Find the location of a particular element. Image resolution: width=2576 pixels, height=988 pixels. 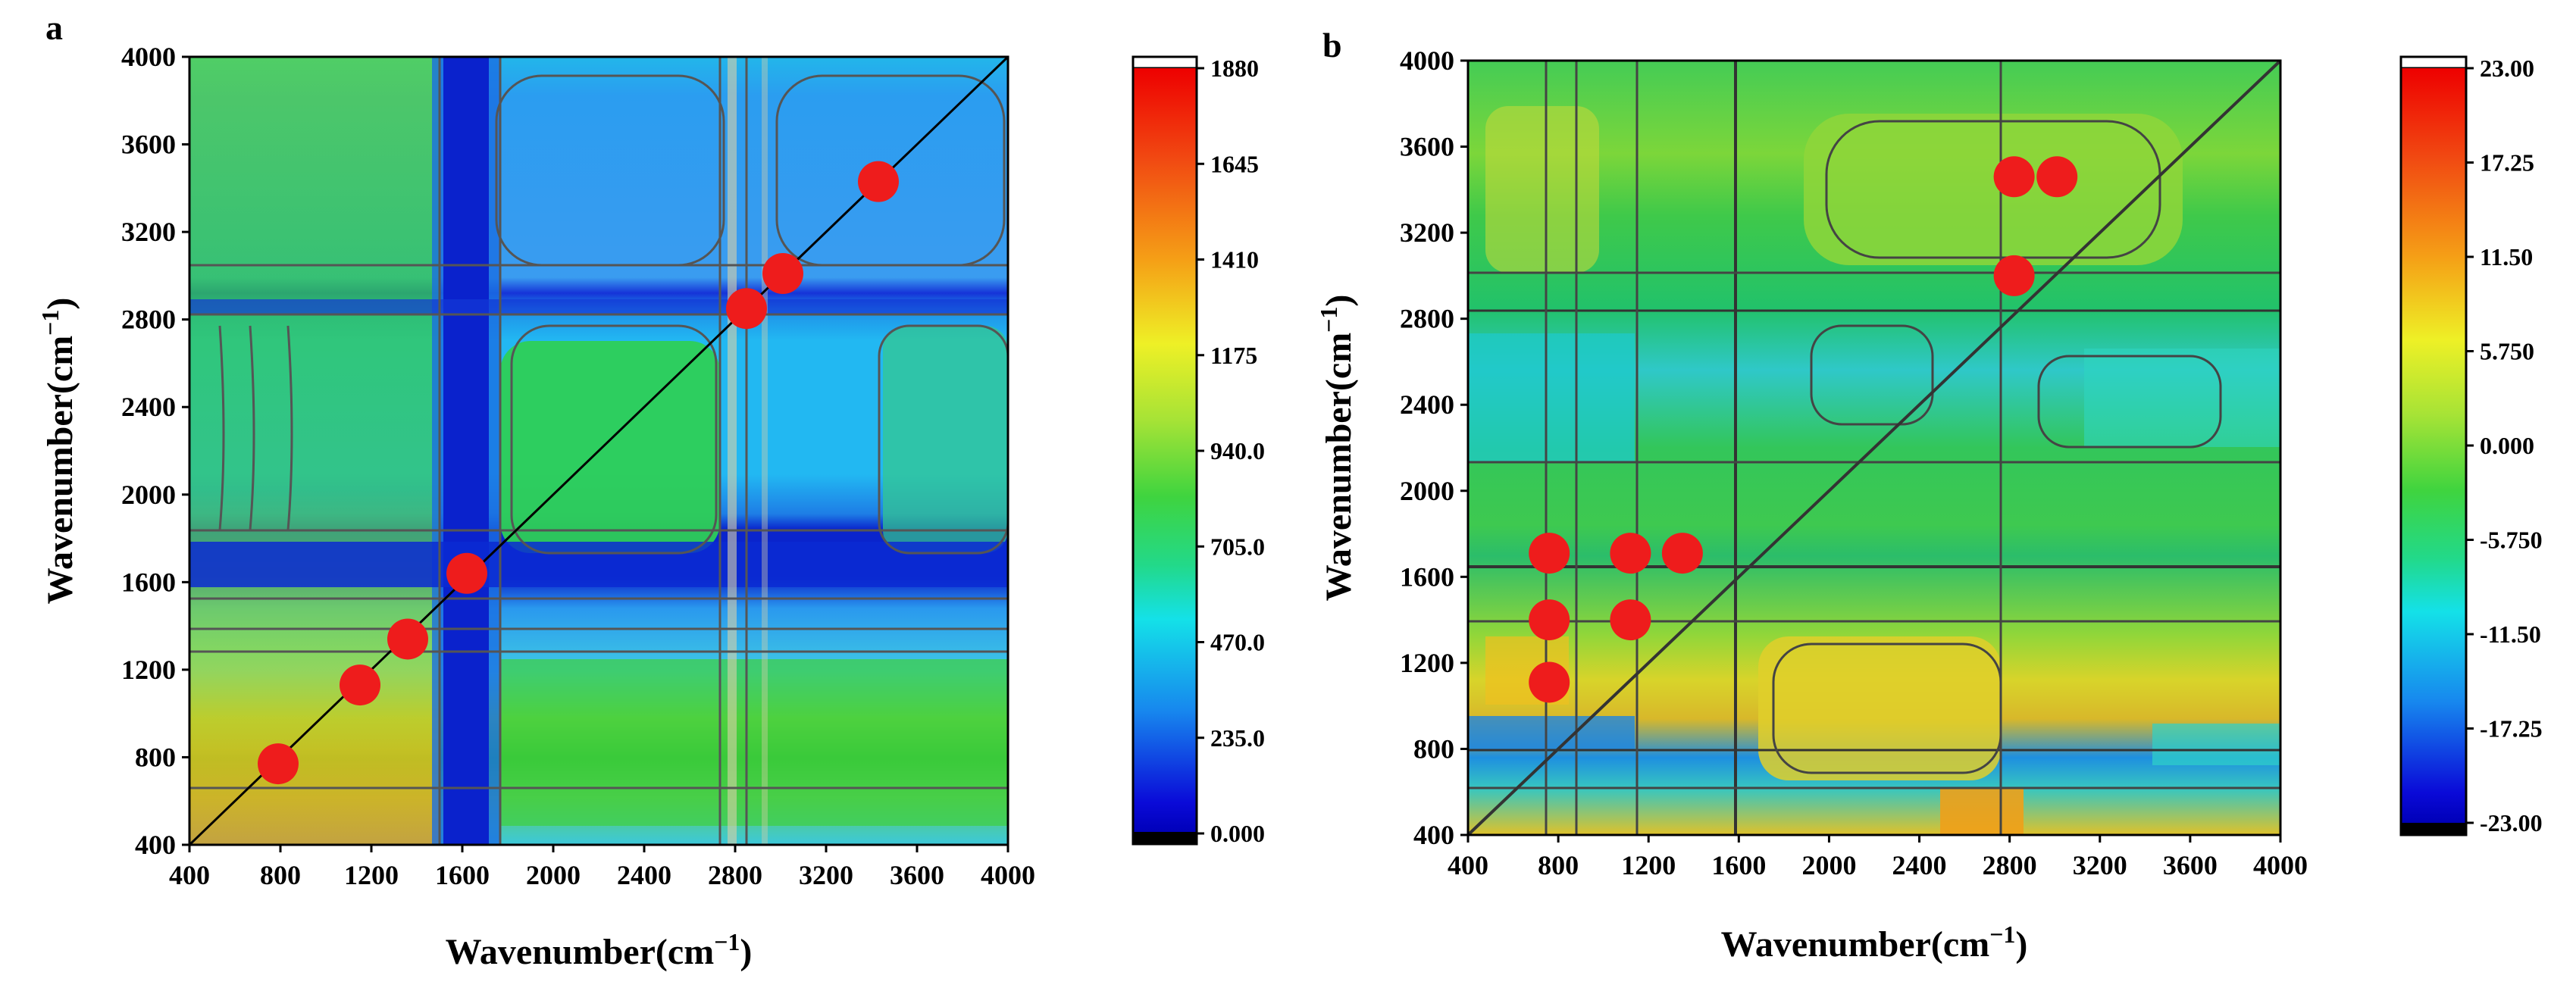

x-tick-label-b: 1600 is located at coordinates (1738, 865).